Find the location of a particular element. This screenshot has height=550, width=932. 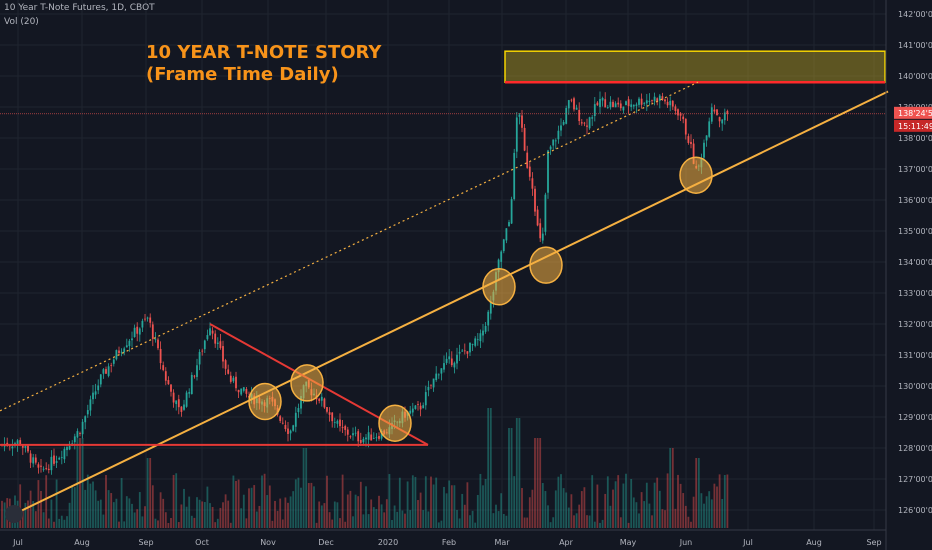

x-tick-label: Aug is located at coordinates (82, 542).